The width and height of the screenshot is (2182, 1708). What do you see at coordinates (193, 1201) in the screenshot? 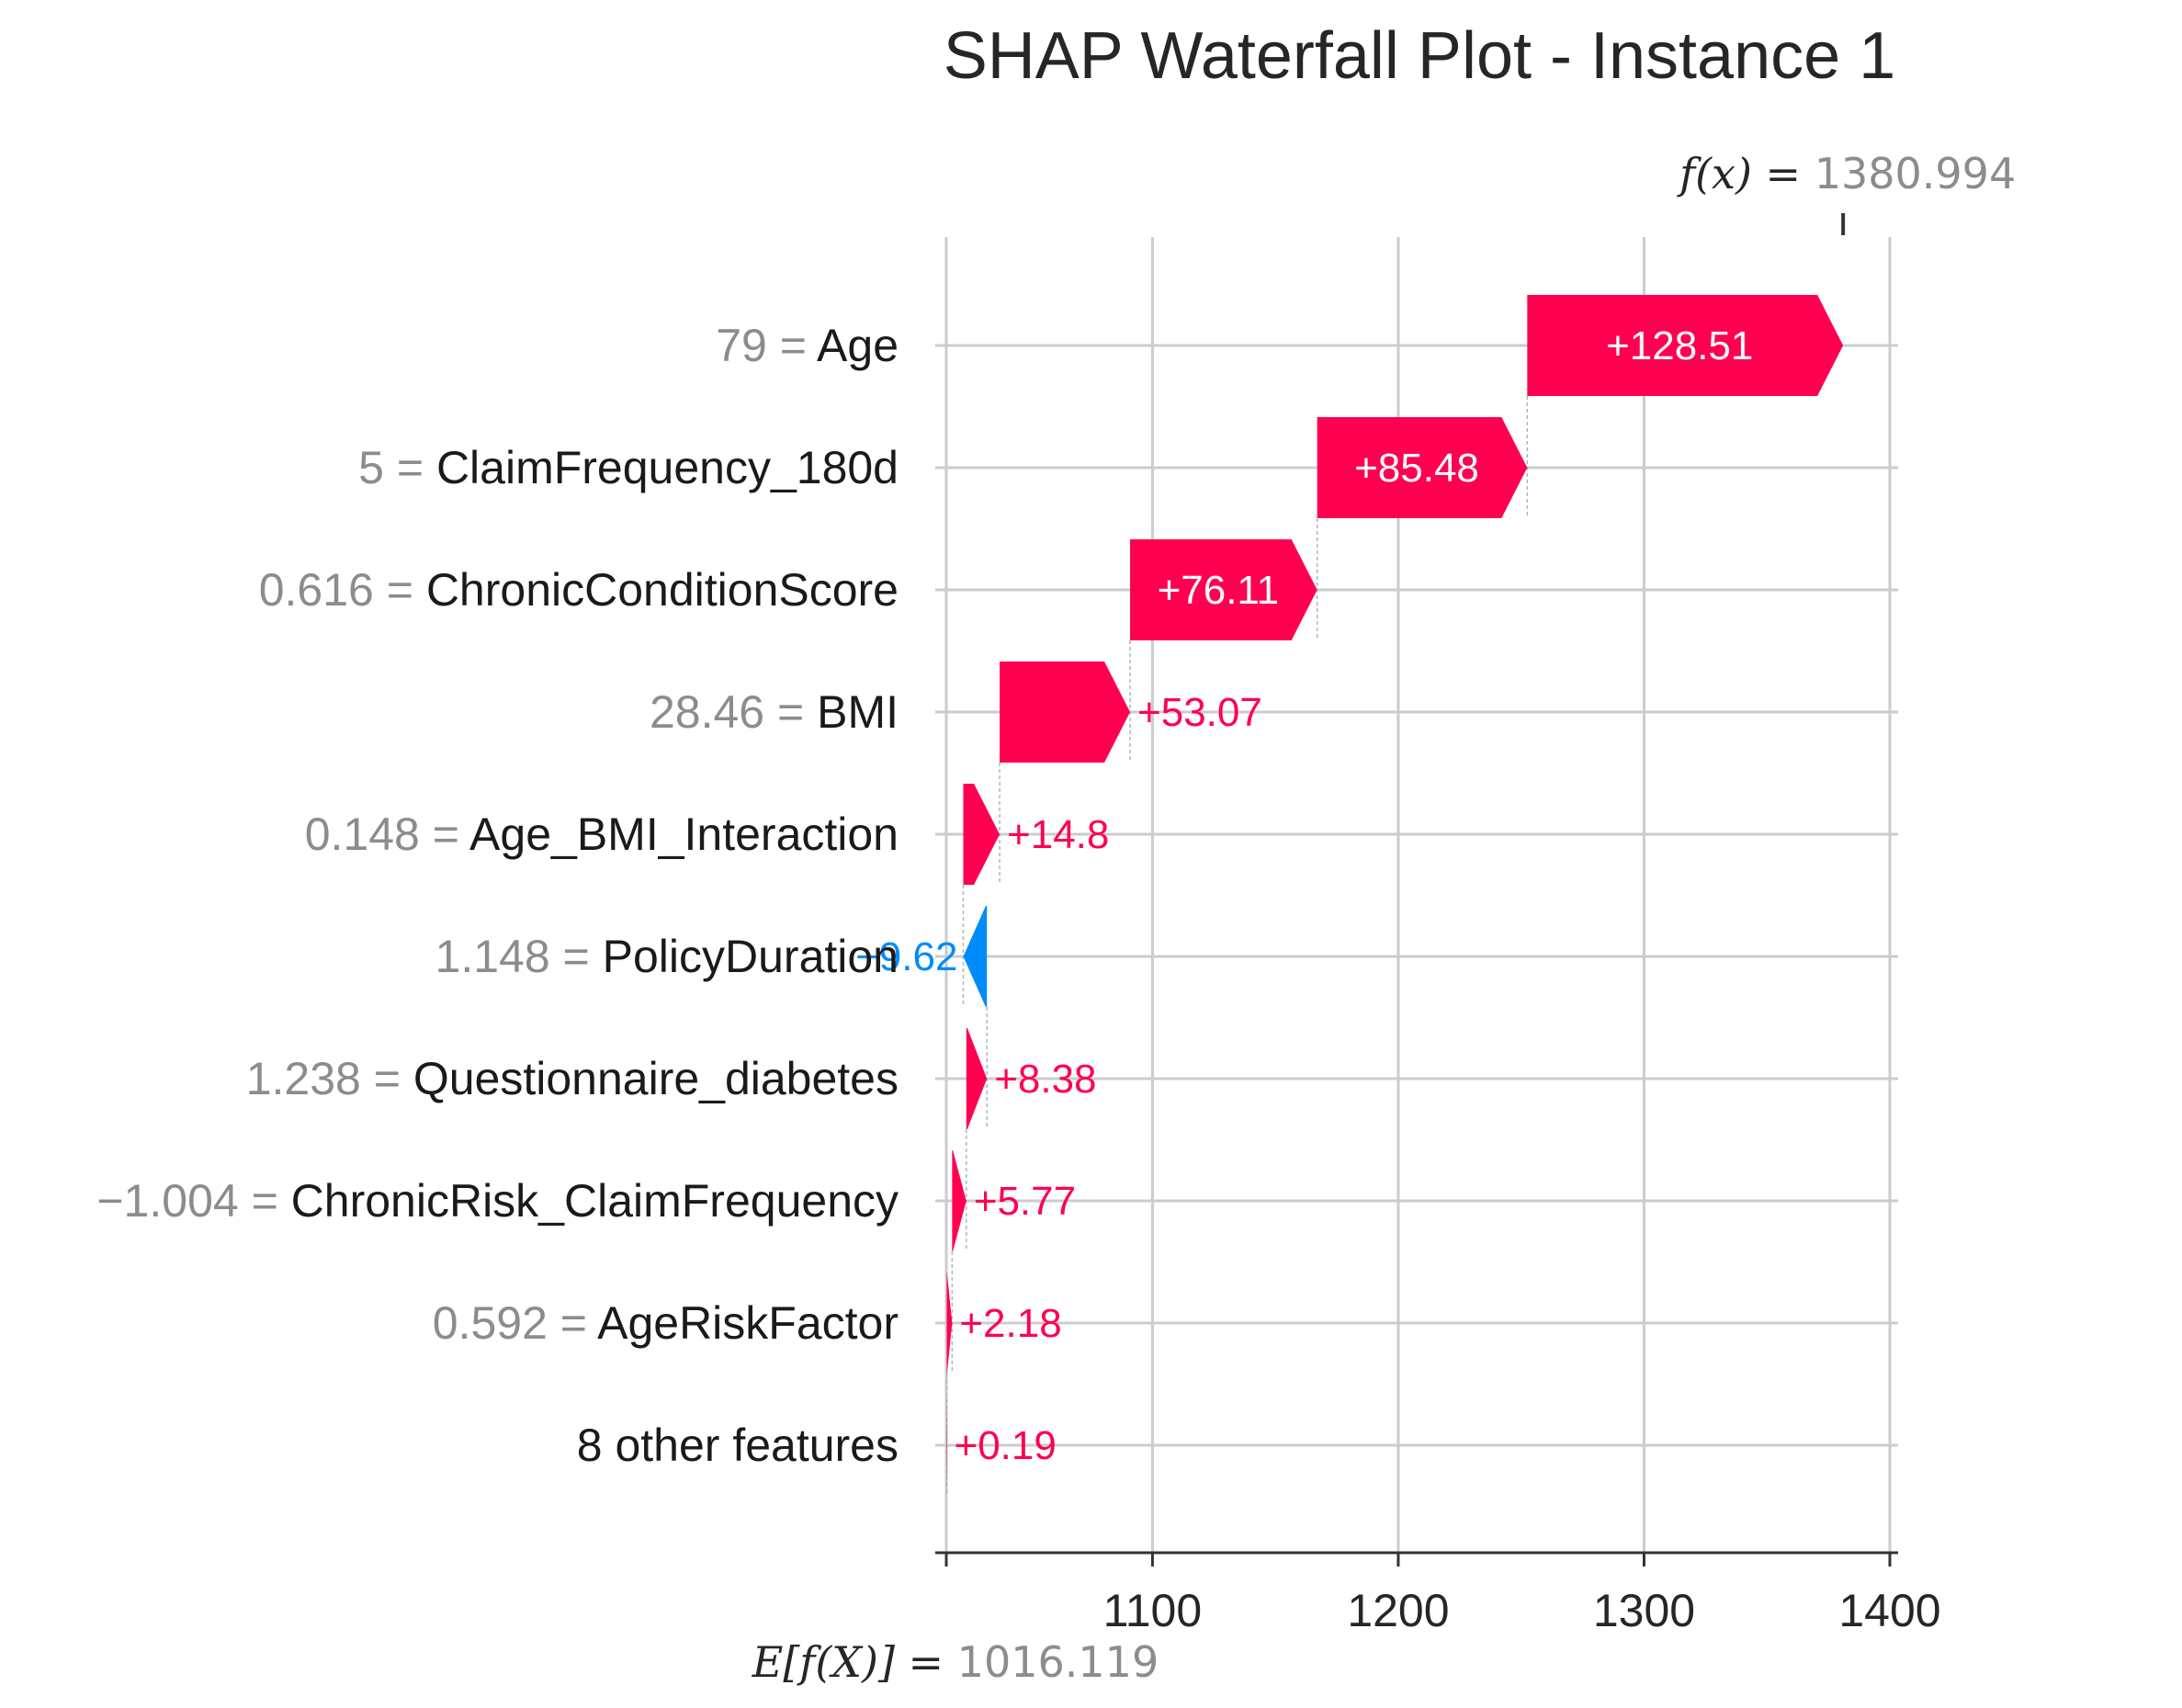
I see `feature-value: −1.004 =` at bounding box center [193, 1201].